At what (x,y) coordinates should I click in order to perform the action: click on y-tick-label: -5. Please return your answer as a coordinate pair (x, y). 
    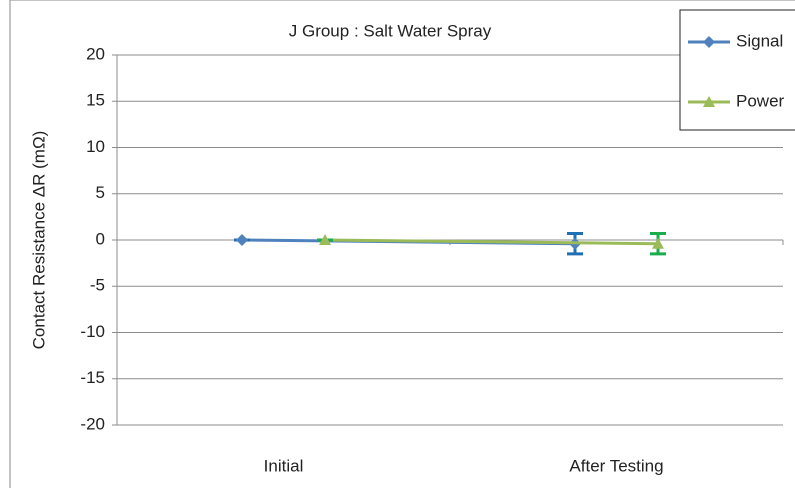
    Looking at the image, I should click on (97, 285).